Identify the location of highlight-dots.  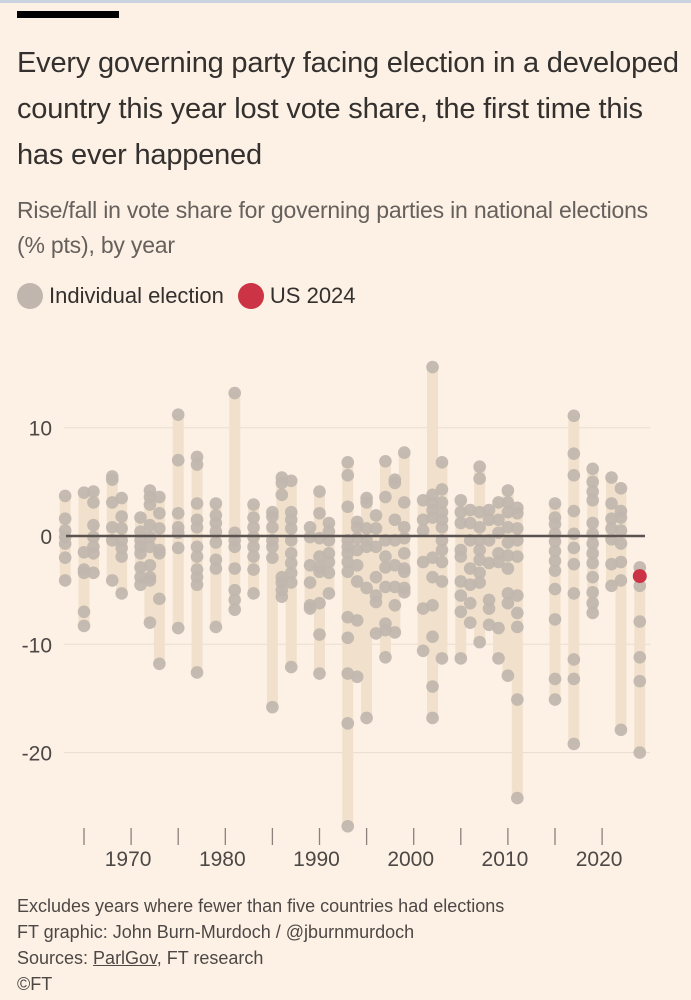
(639, 576).